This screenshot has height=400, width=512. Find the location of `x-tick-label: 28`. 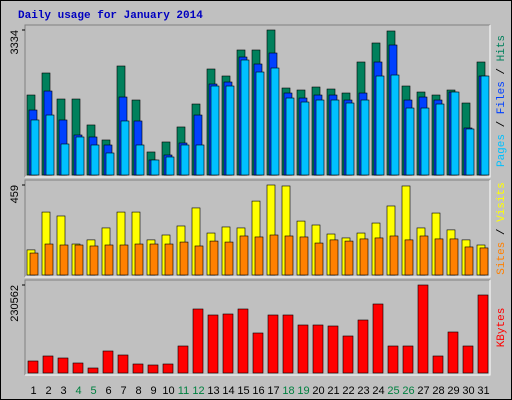

x-tick-label: 28 is located at coordinates (438, 391).